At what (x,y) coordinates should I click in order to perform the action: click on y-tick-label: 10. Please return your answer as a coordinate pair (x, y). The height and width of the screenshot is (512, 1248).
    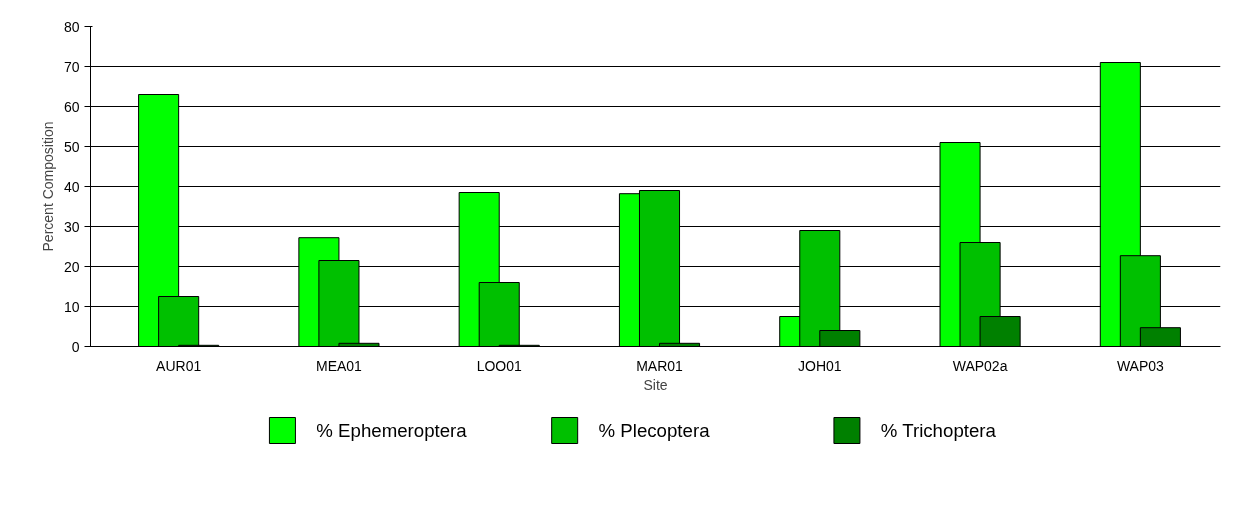
    Looking at the image, I should click on (71, 306).